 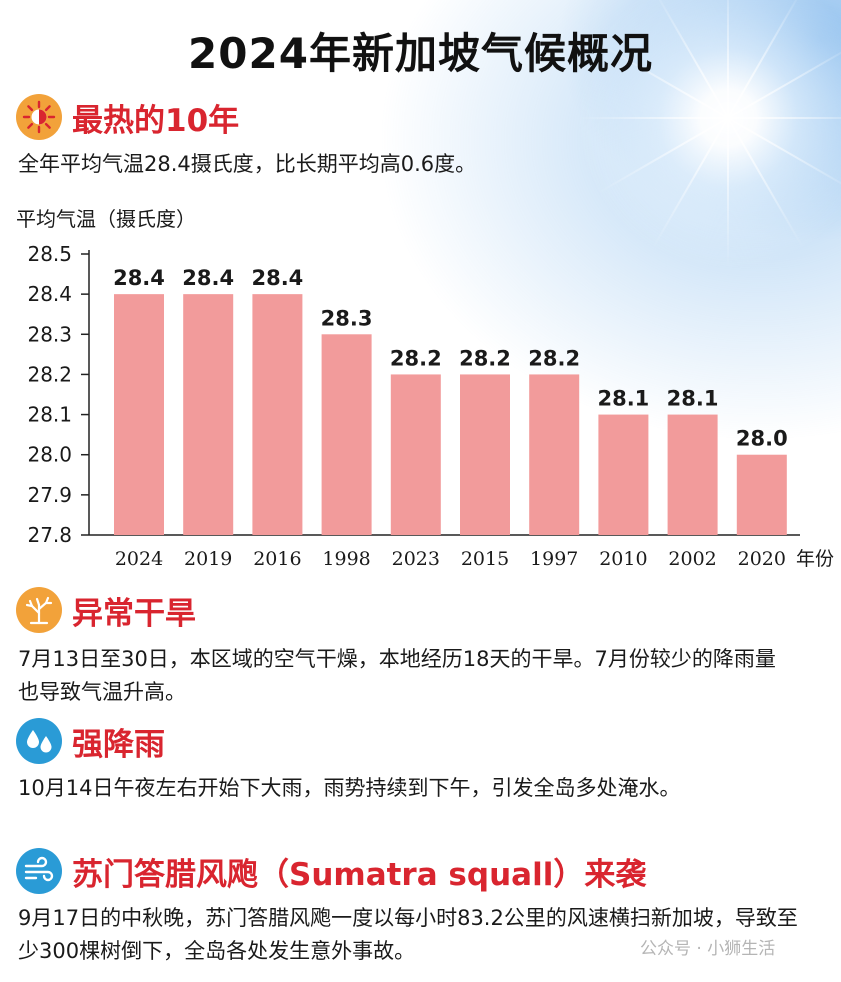 What do you see at coordinates (416, 559) in the screenshot?
I see `x-tick-label: 2023` at bounding box center [416, 559].